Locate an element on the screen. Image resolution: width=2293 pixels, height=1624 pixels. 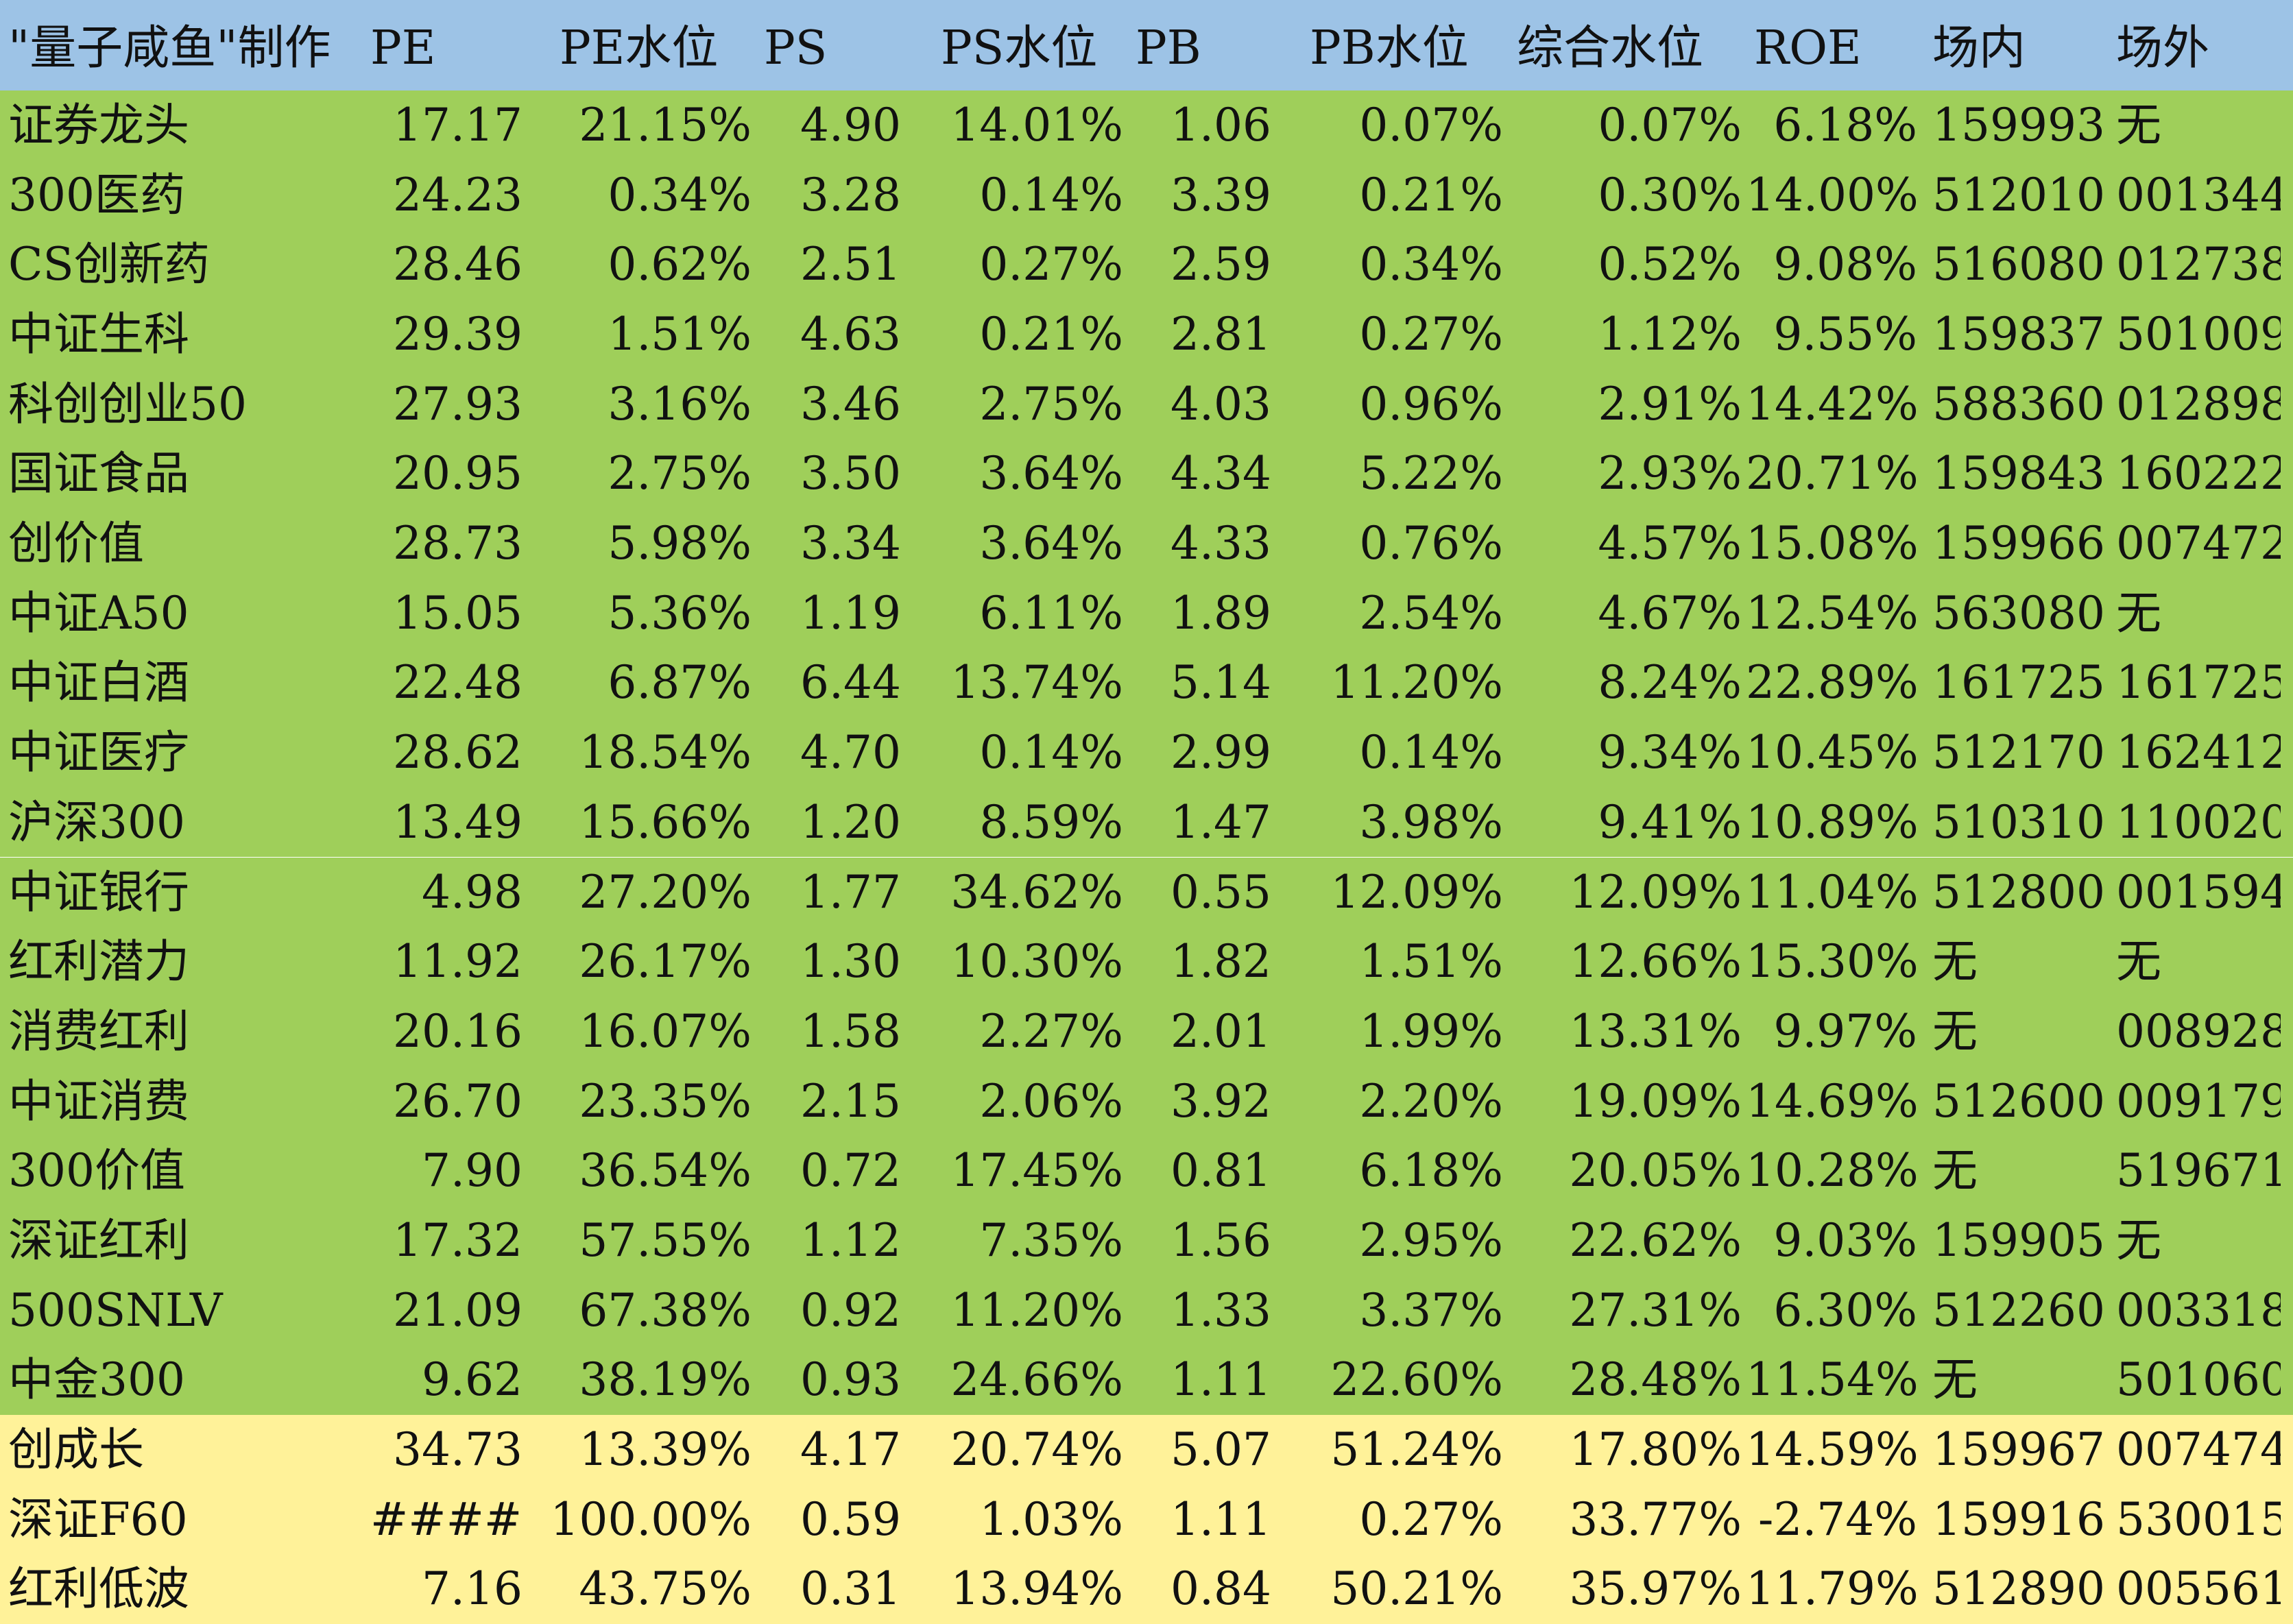
composite-level-cell: 28.48% is located at coordinates (1655, 1380).